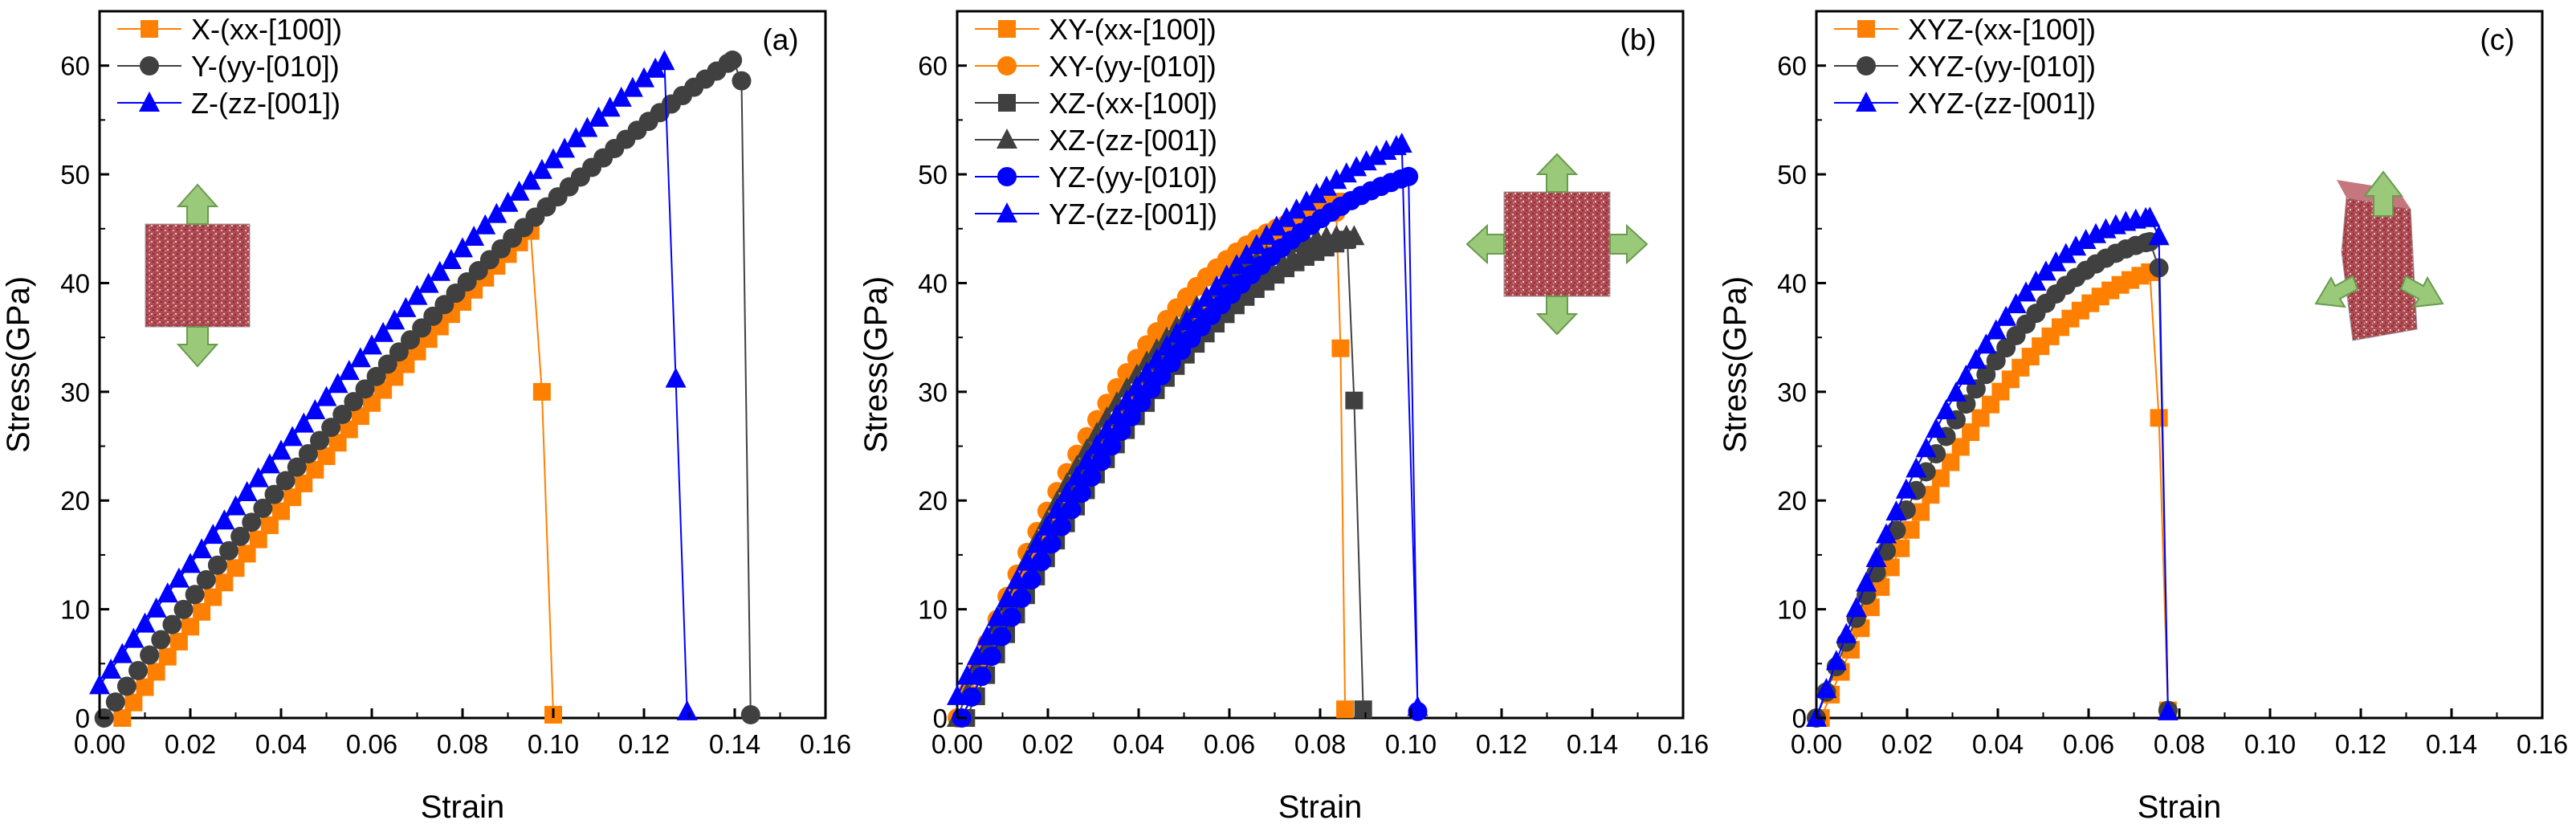  I want to click on y-tick-label: 0, so click(940, 718).